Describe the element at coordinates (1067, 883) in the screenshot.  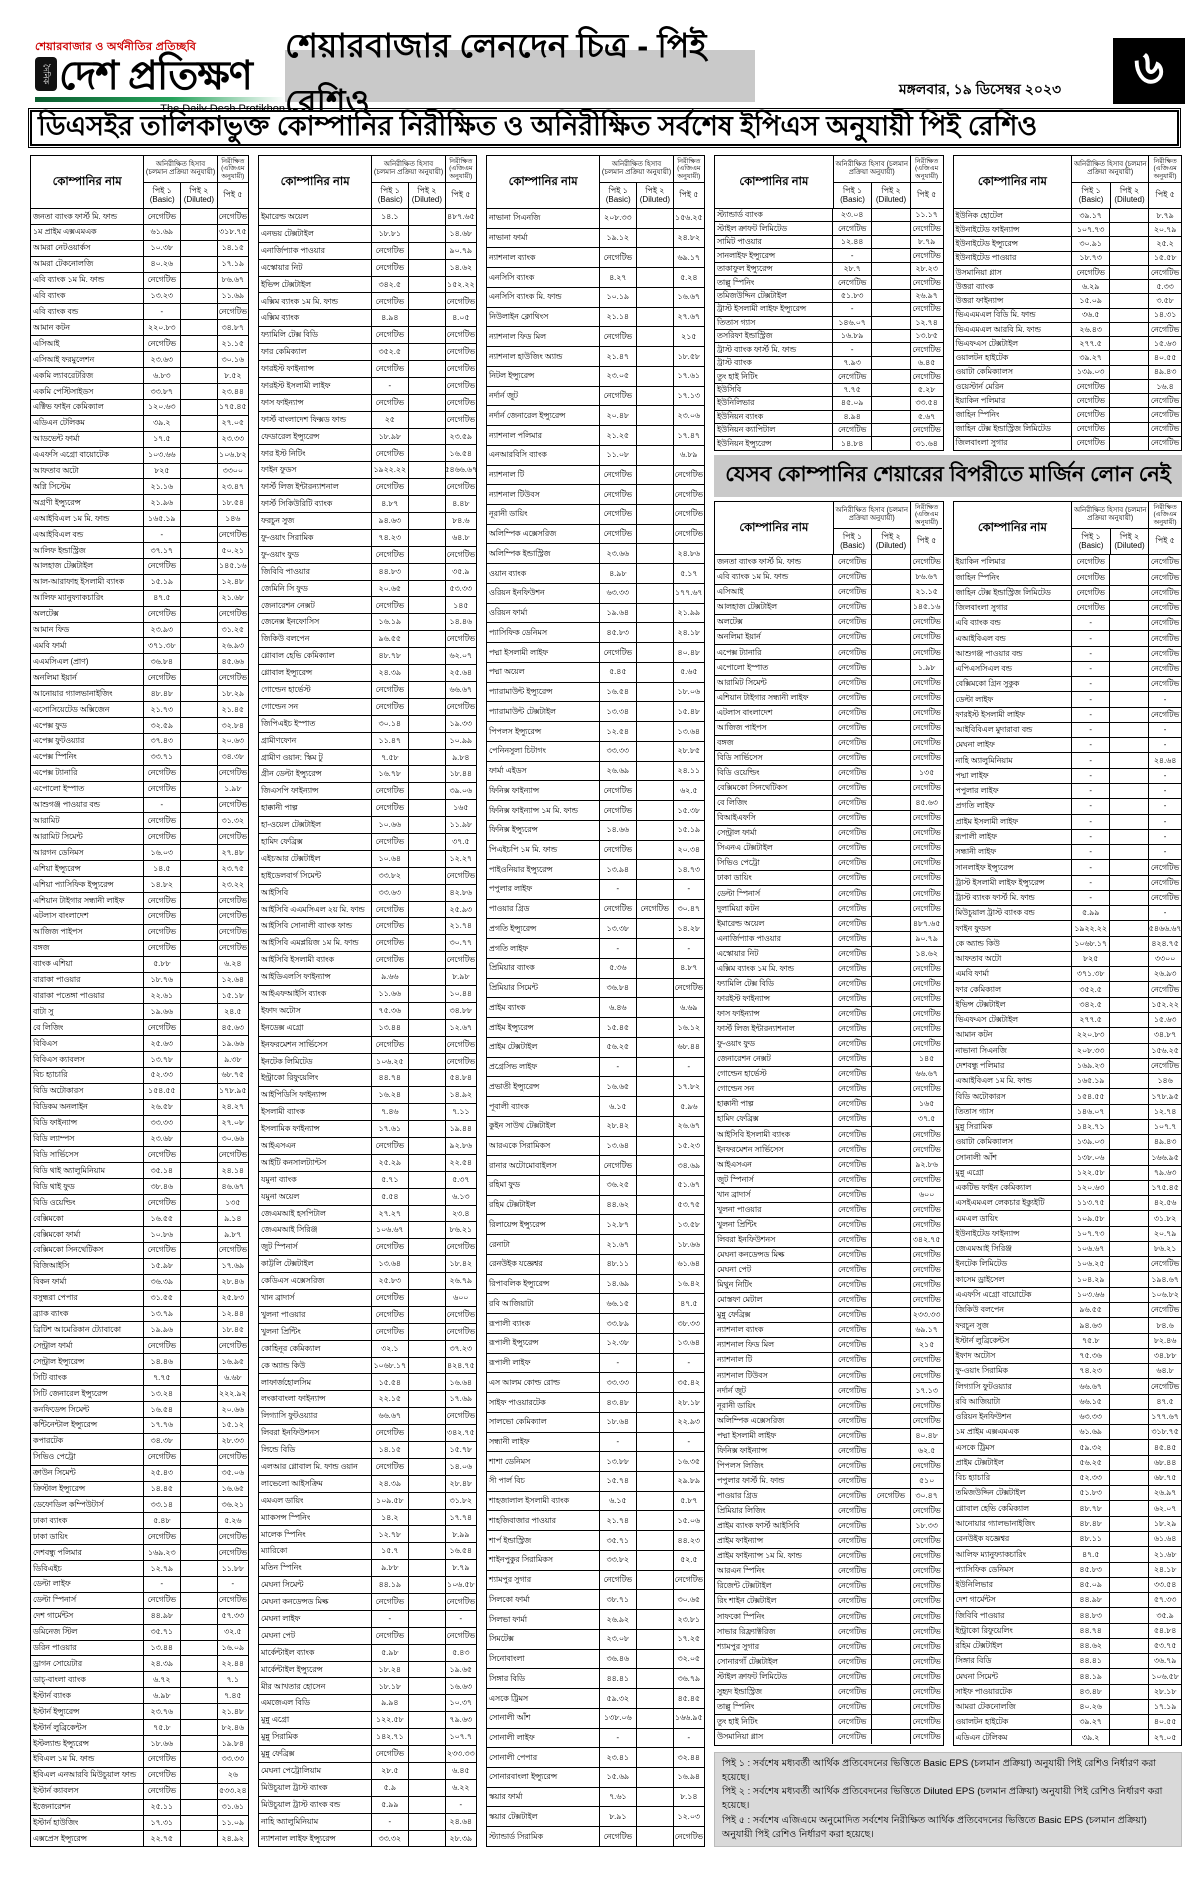
I see `table-row: ট্রাস্ট ইসলামী লাইফ ইন্স্যুরেন্স - নেগেটিভ` at that location.